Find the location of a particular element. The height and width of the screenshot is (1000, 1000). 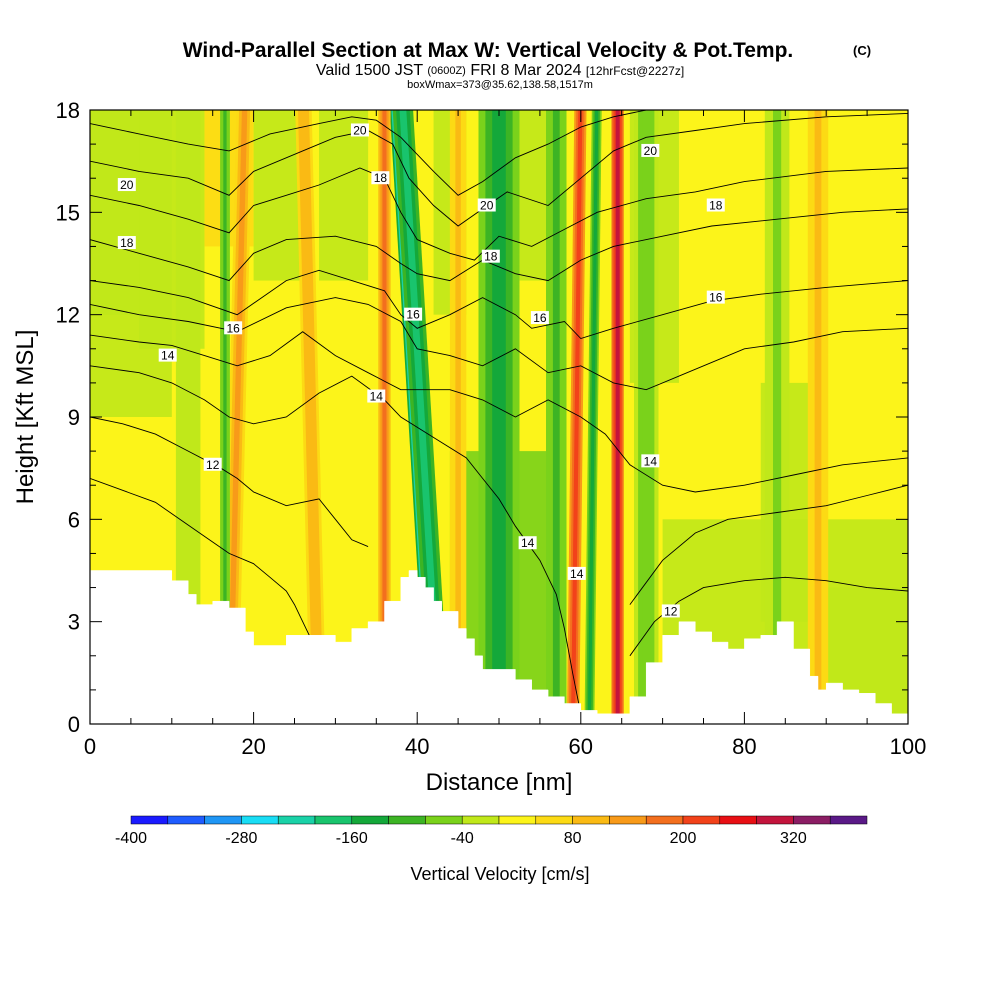

y-tick-label: 15 is located at coordinates (68, 212).